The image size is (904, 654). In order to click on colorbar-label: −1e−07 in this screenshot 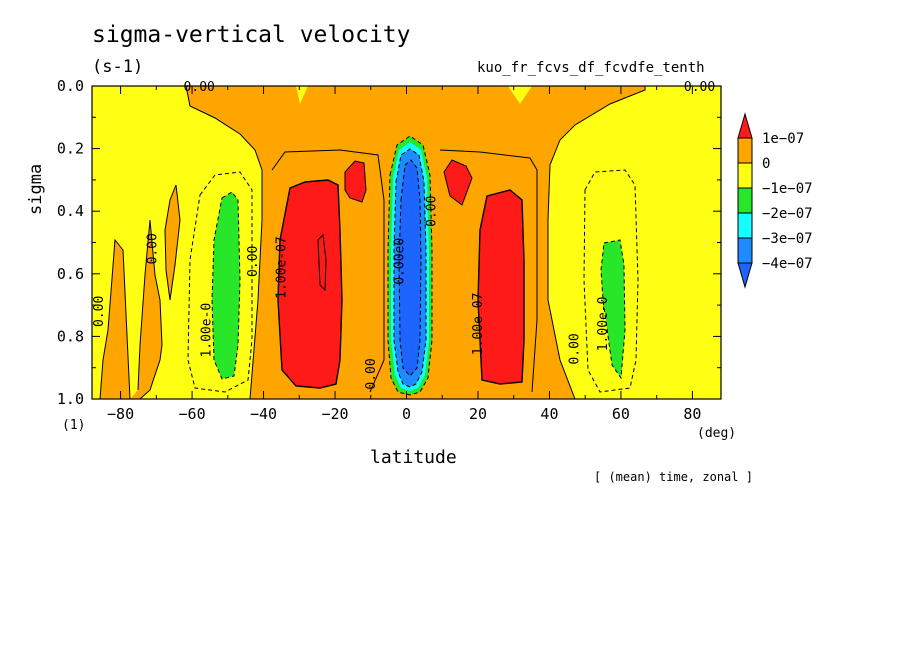, I will do `click(787, 189)`.